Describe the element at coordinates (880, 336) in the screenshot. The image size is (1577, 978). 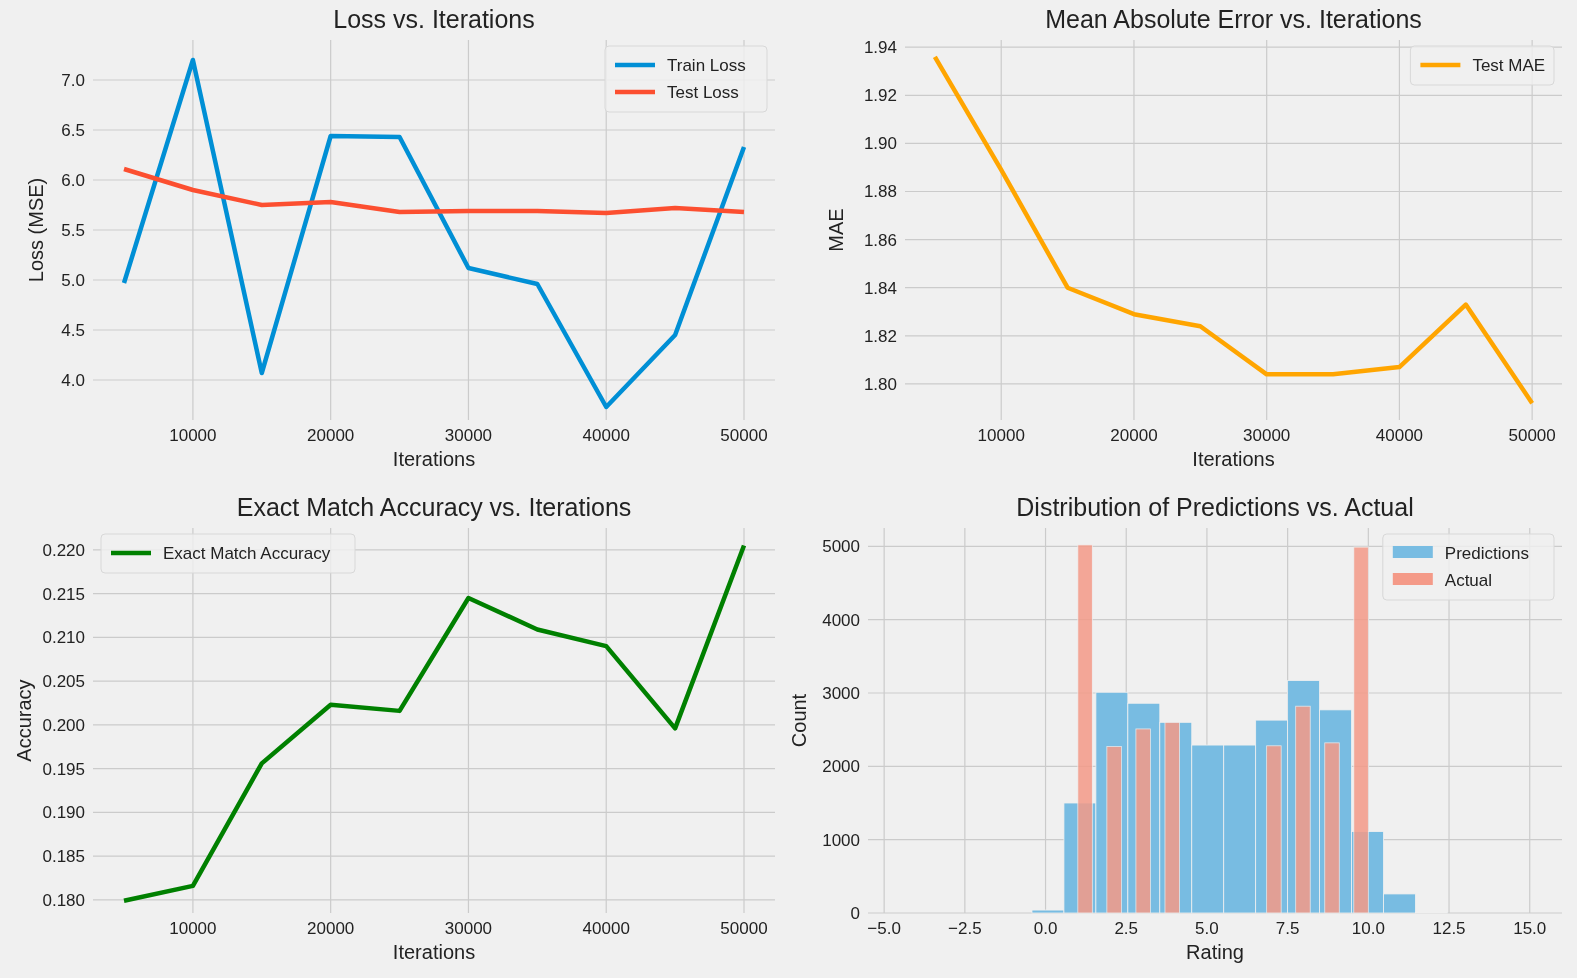
I see `y-tick-label: 1.82` at that location.